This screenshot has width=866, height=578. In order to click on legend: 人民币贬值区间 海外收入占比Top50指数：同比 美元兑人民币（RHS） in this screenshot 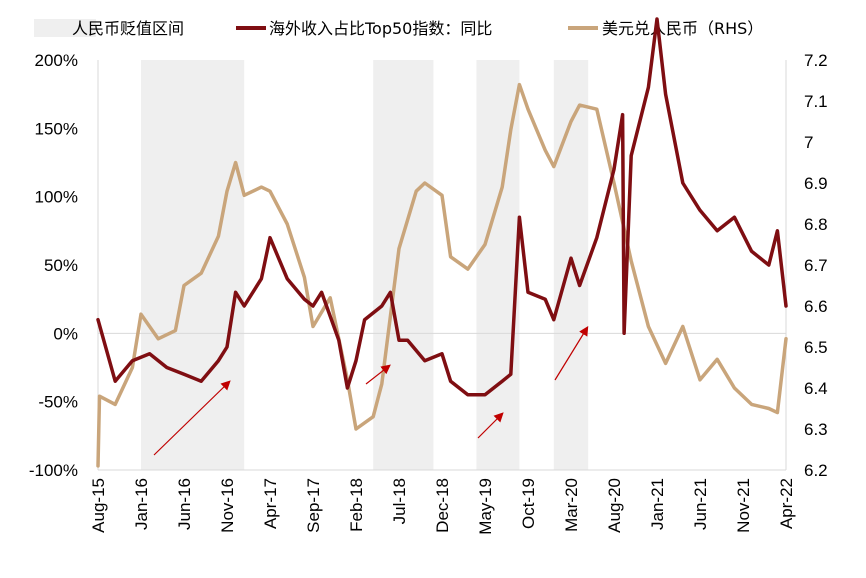, I will do `click(398, 28)`.